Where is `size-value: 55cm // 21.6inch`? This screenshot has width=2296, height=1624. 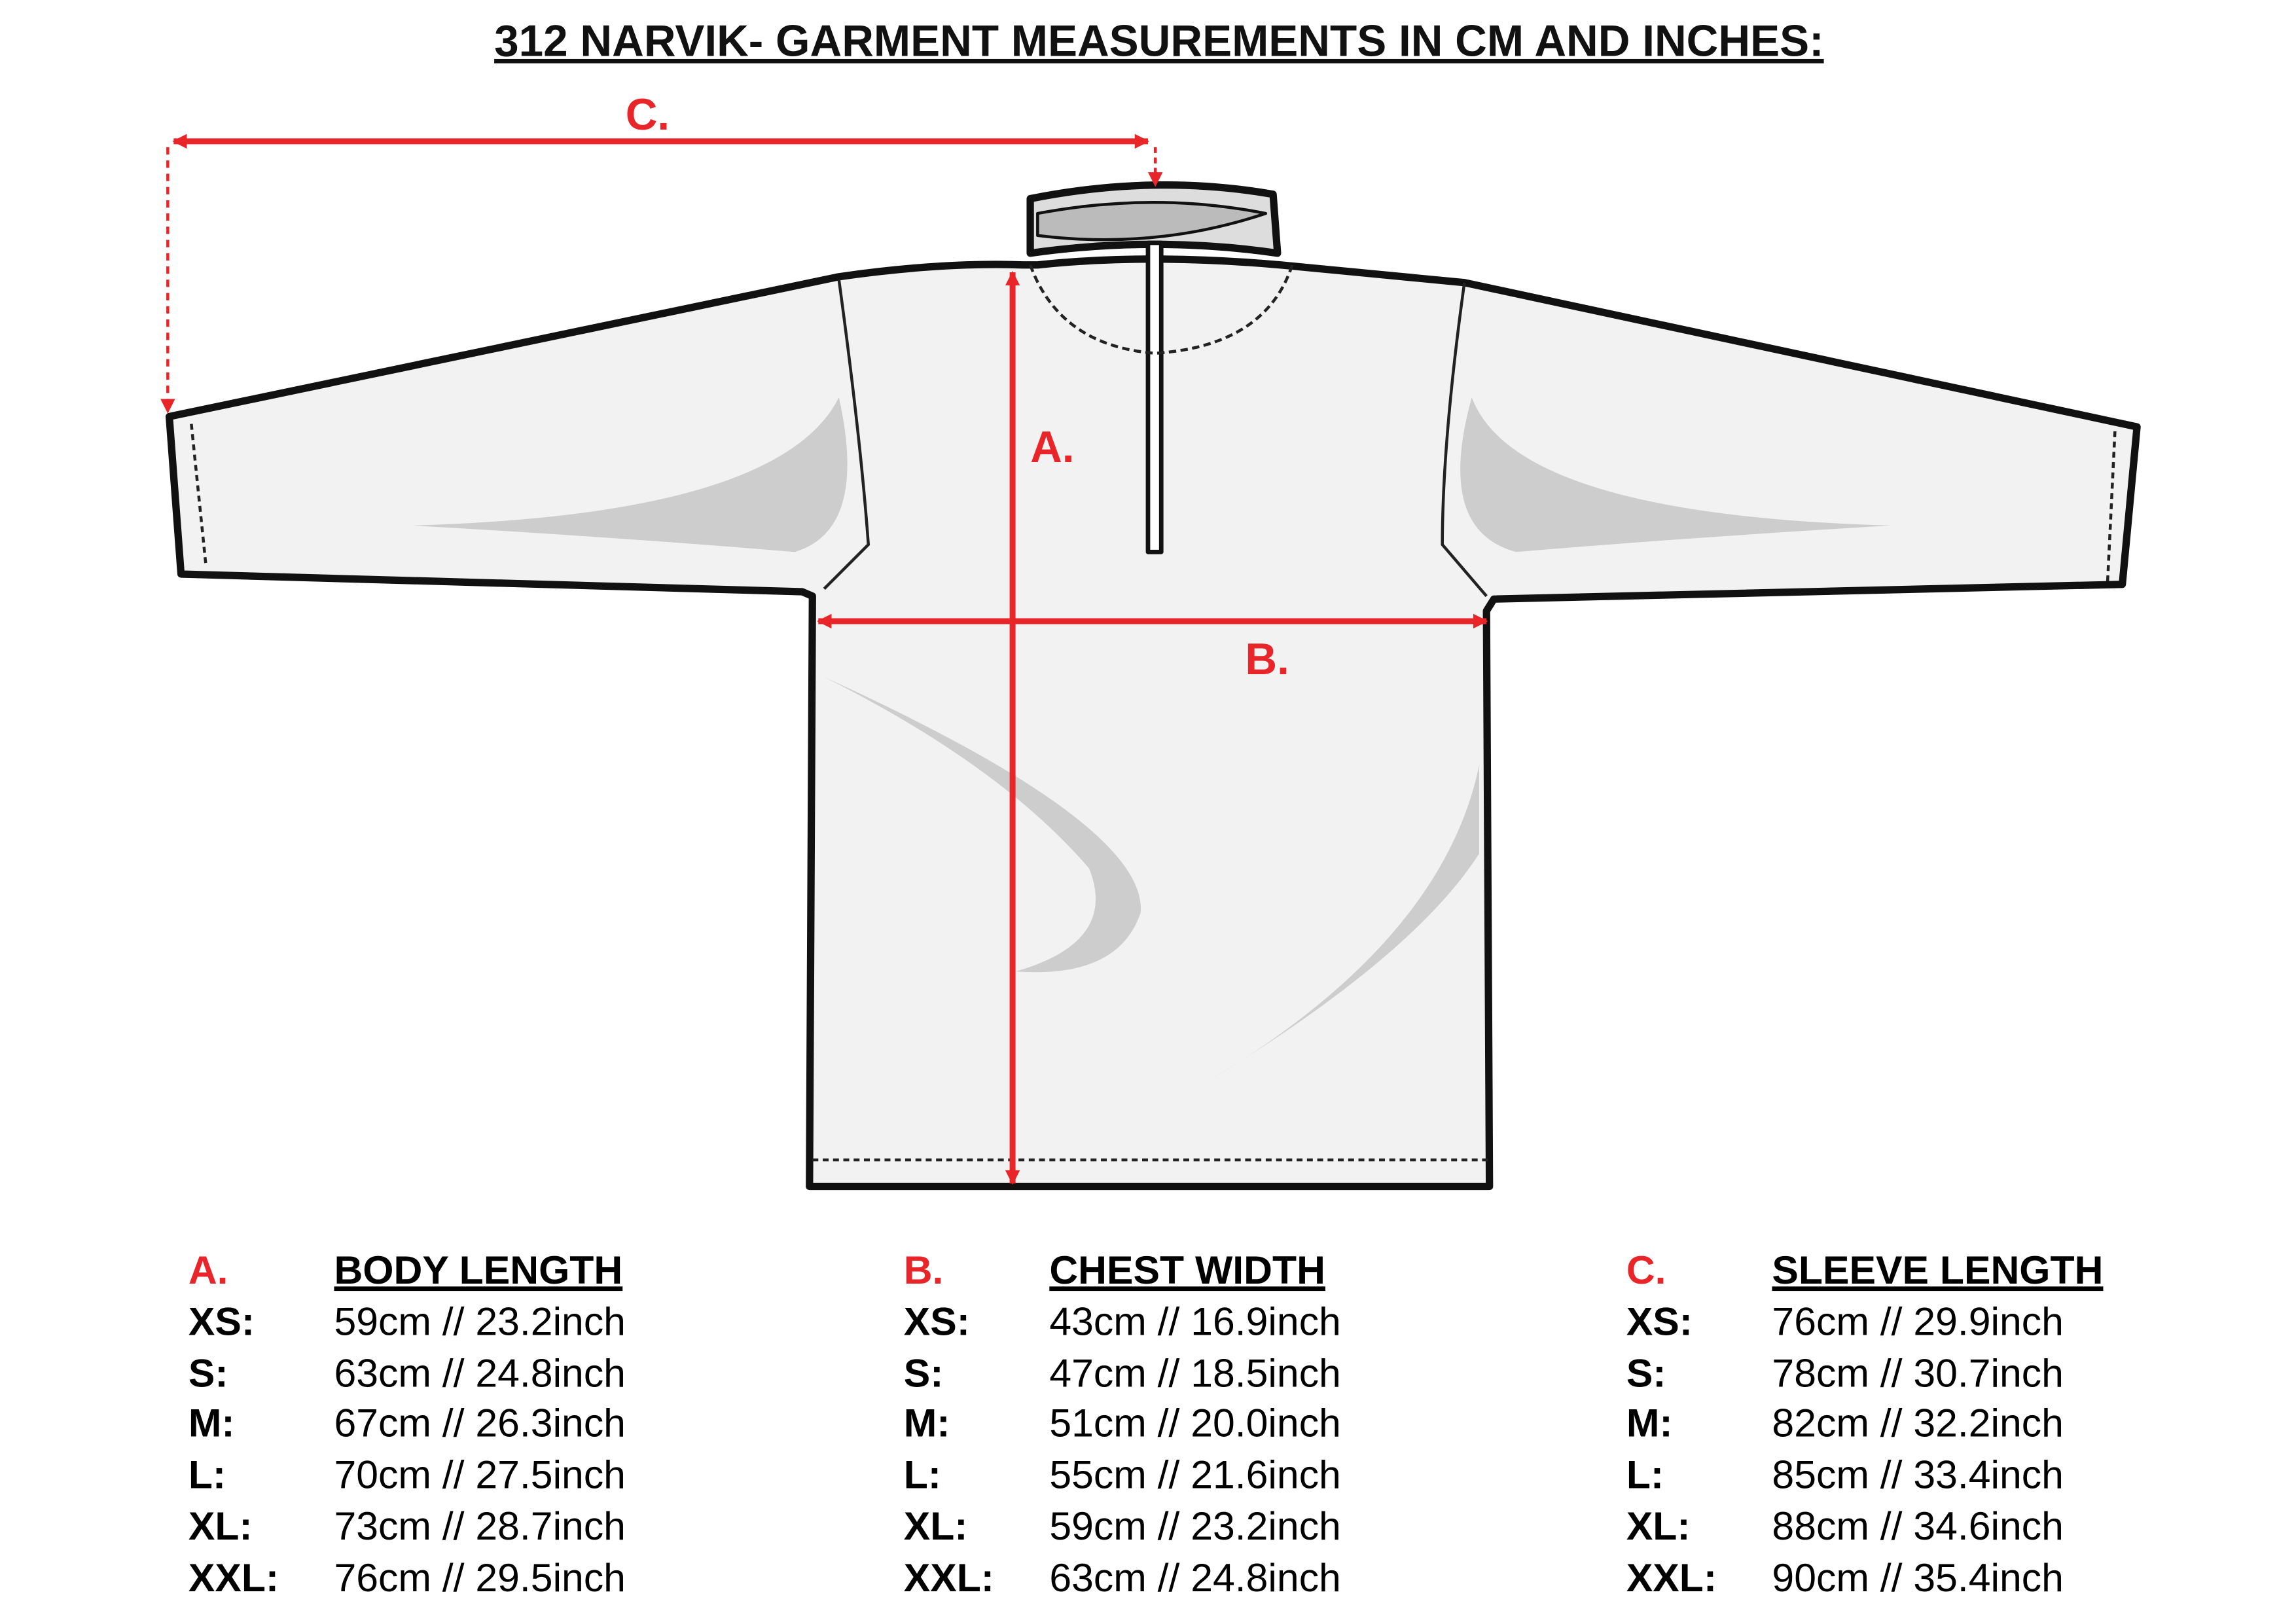
size-value: 55cm // 21.6inch is located at coordinates (1195, 1475).